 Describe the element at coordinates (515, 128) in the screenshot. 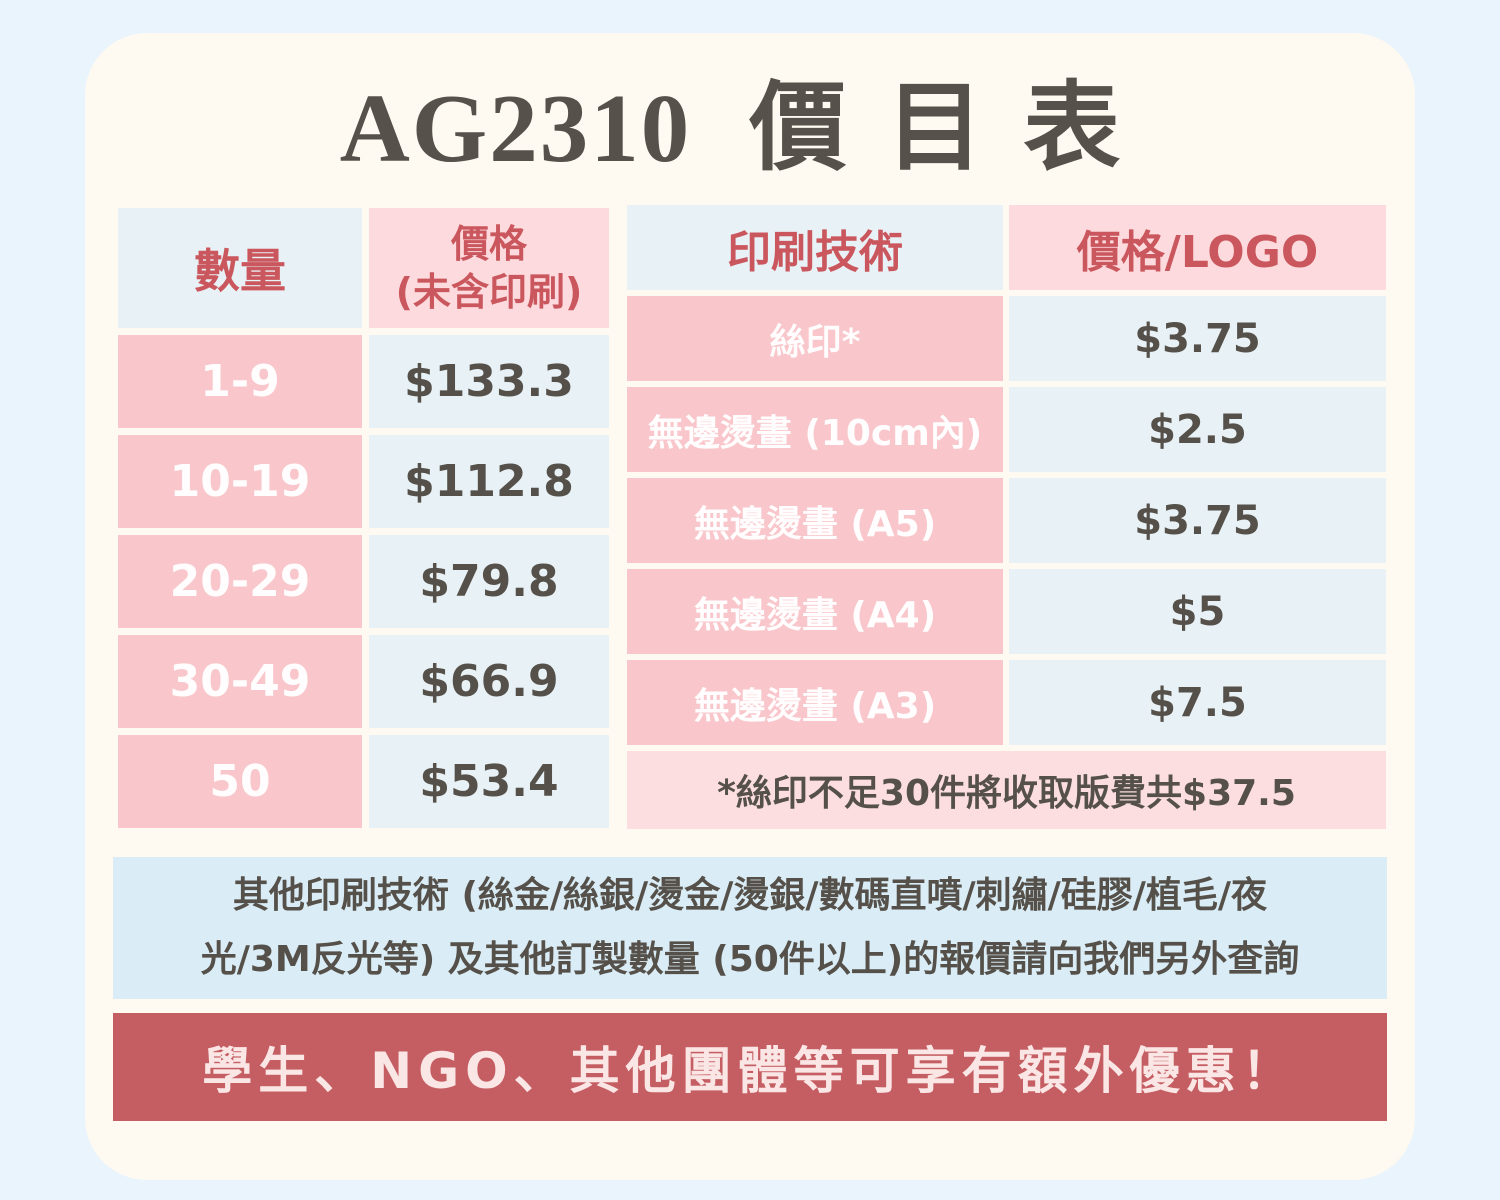

I see `product-code: AG2310` at that location.